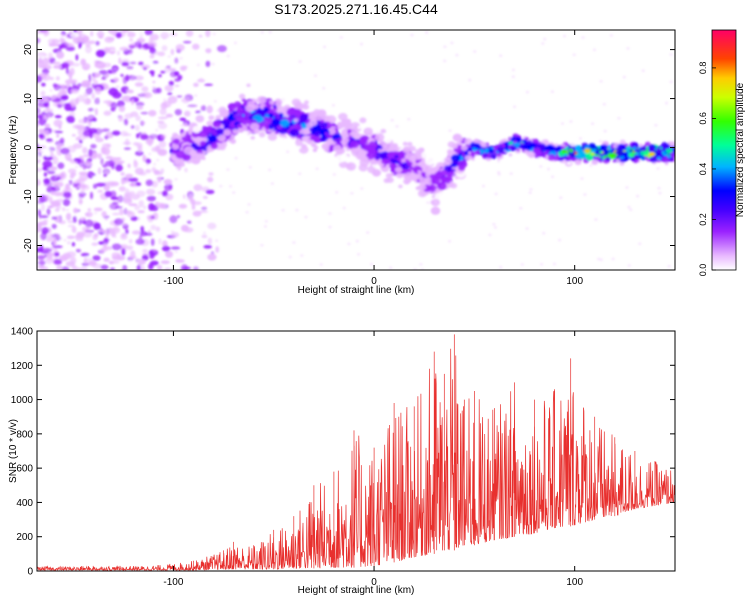 This screenshot has height=605, width=750. What do you see at coordinates (703, 219) in the screenshot?
I see `colorbar-tick-label: 0.2` at bounding box center [703, 219].